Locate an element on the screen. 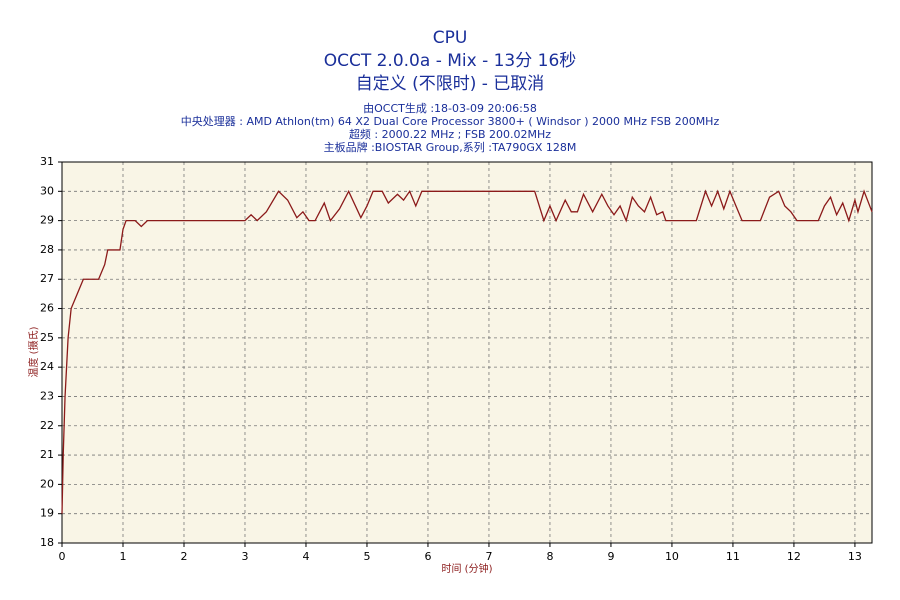 The width and height of the screenshot is (900, 600). x-axis-label: 时间 (分钟) is located at coordinates (467, 568).